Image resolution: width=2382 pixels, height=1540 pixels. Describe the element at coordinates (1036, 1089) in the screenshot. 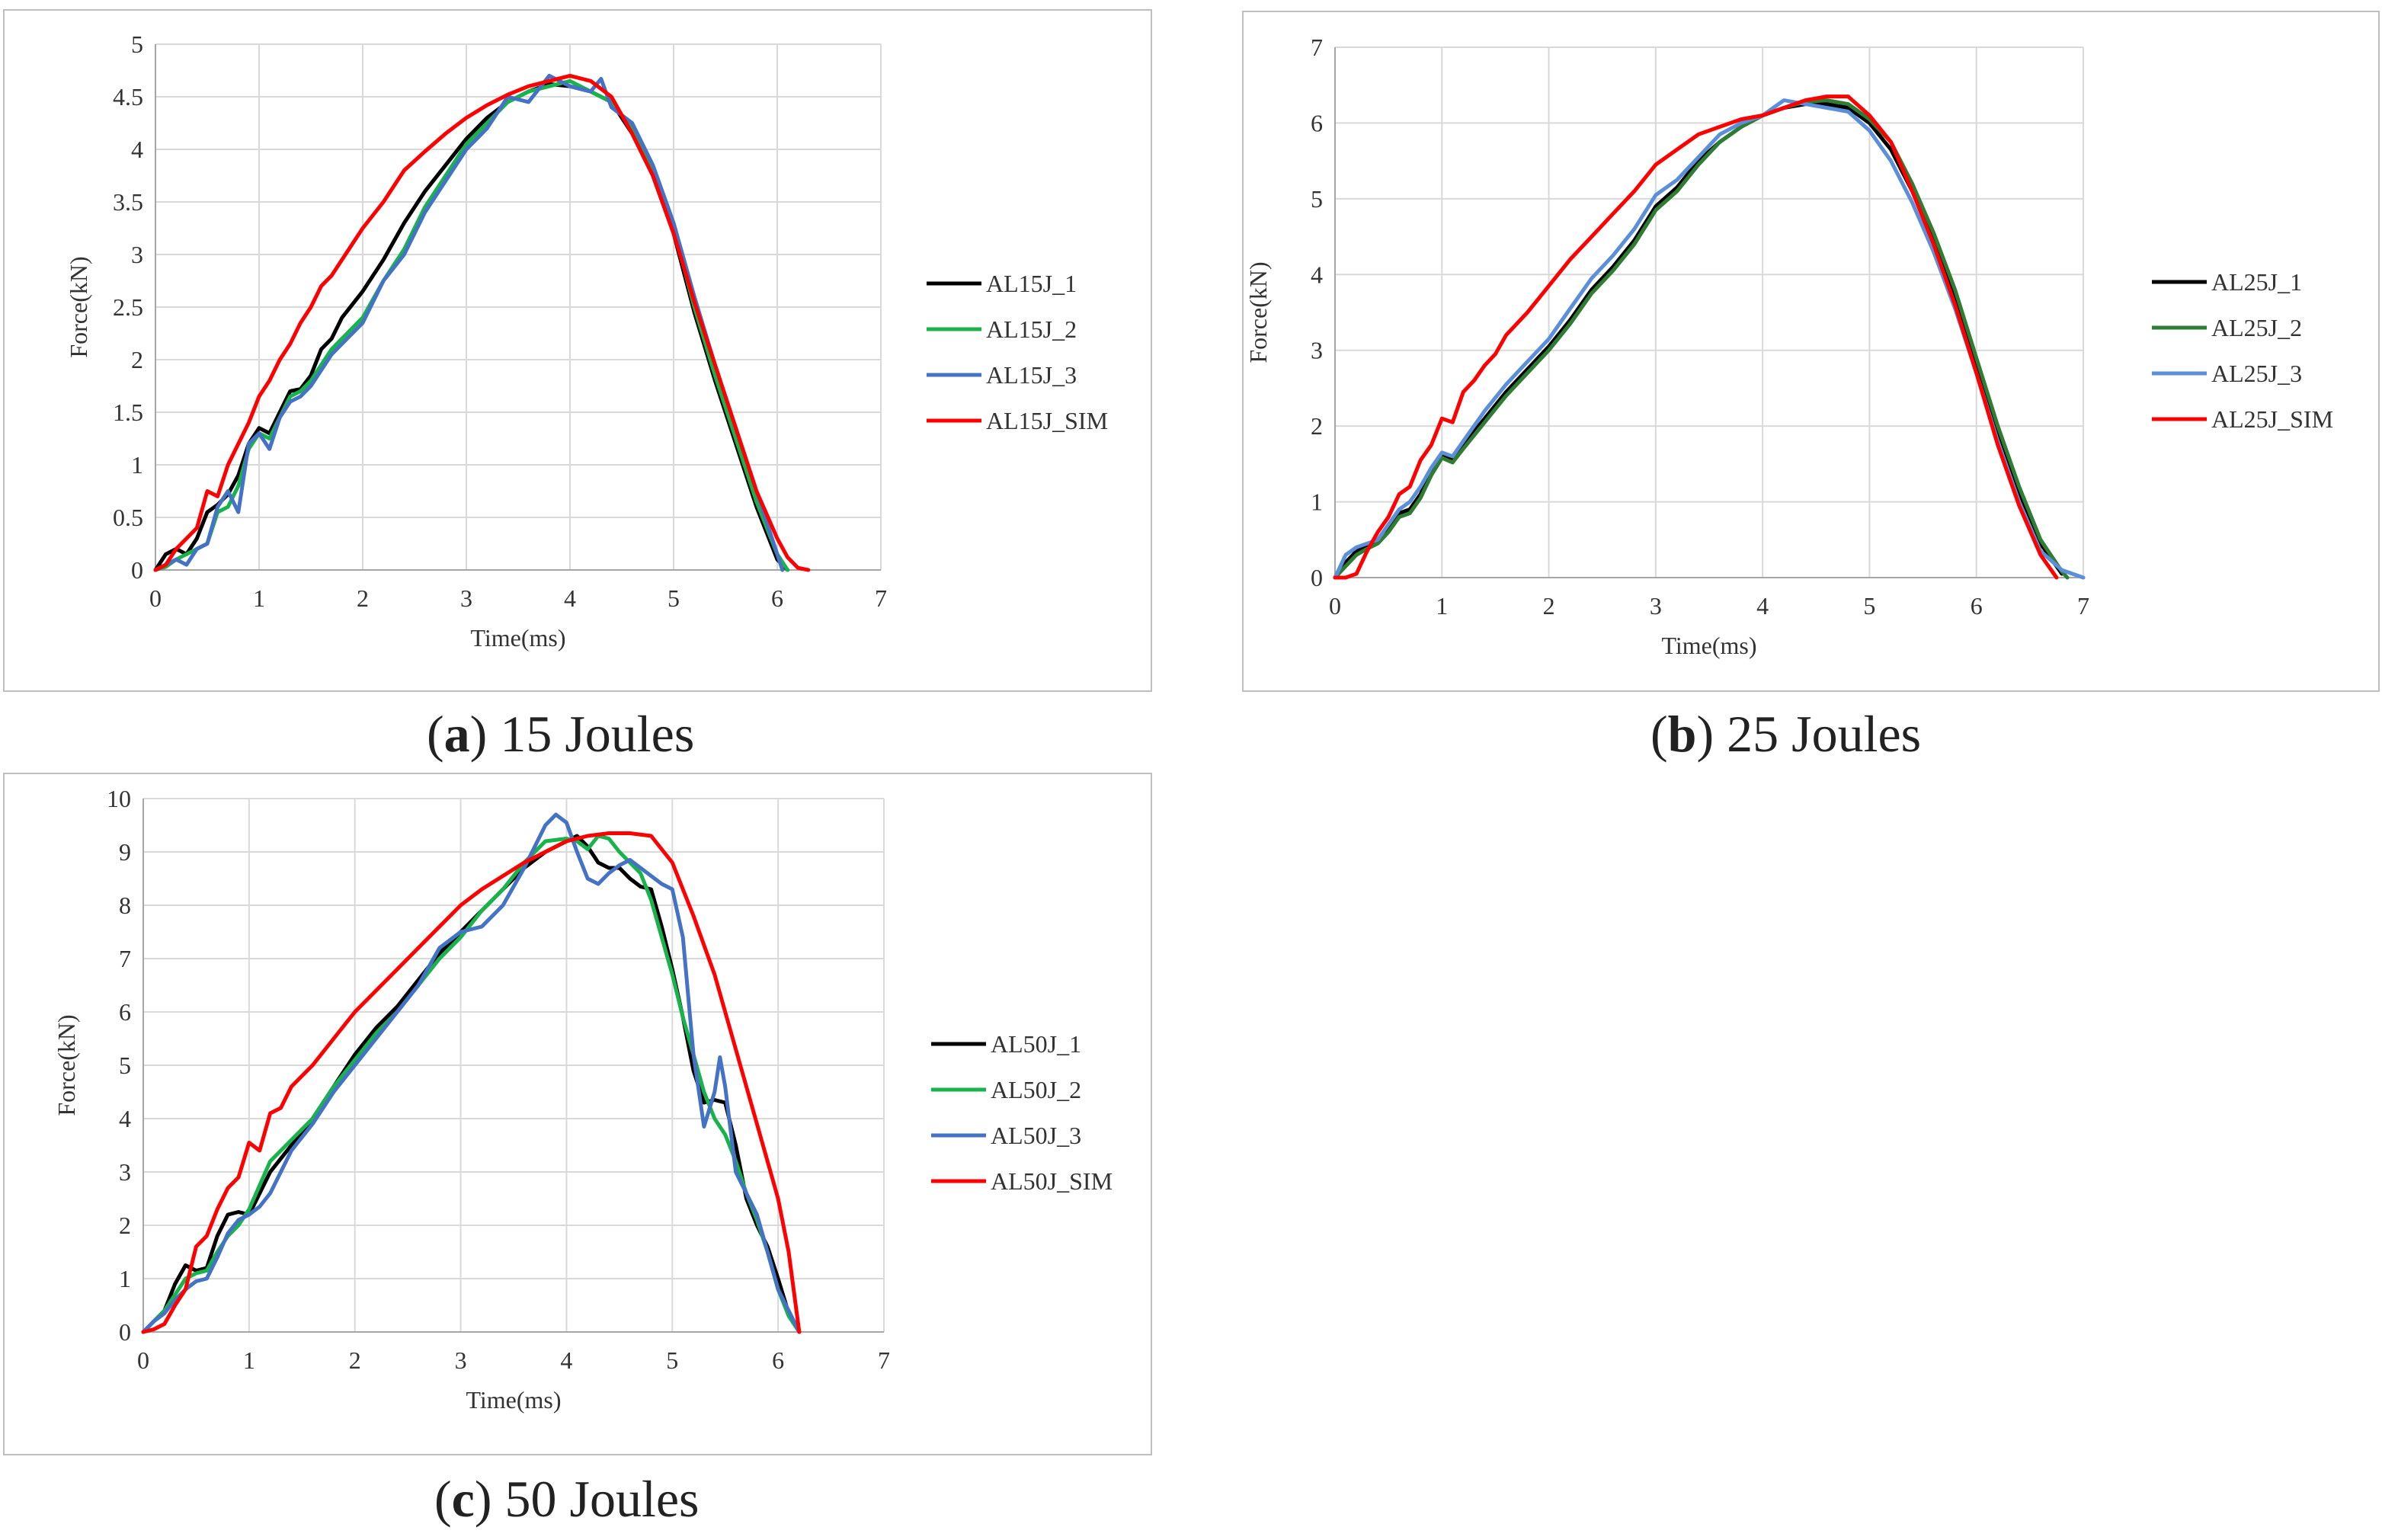

I see `legend-label: AL50J_2` at that location.